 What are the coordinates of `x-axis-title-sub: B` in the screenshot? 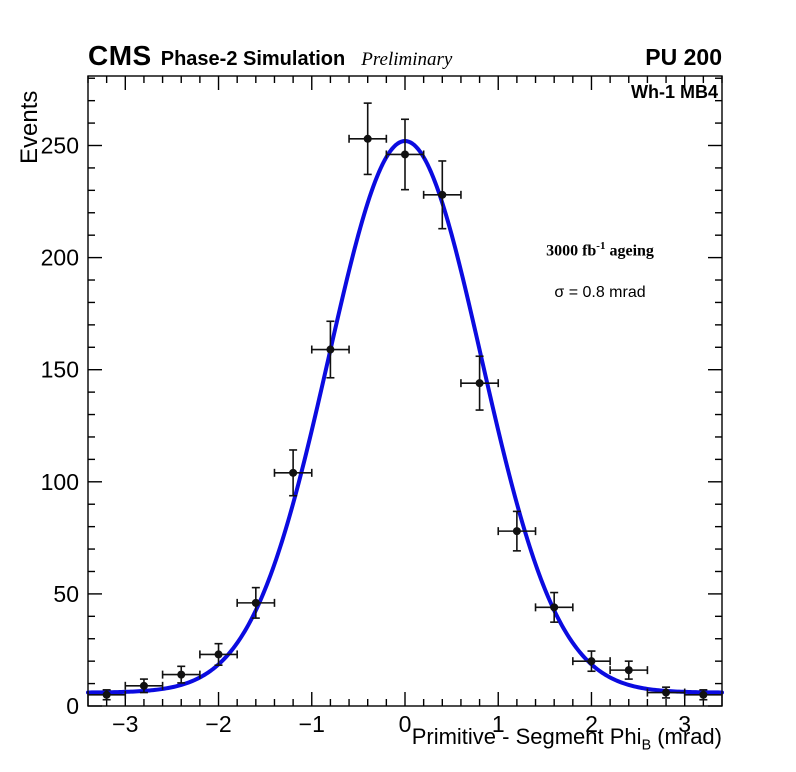 It's located at (646, 745).